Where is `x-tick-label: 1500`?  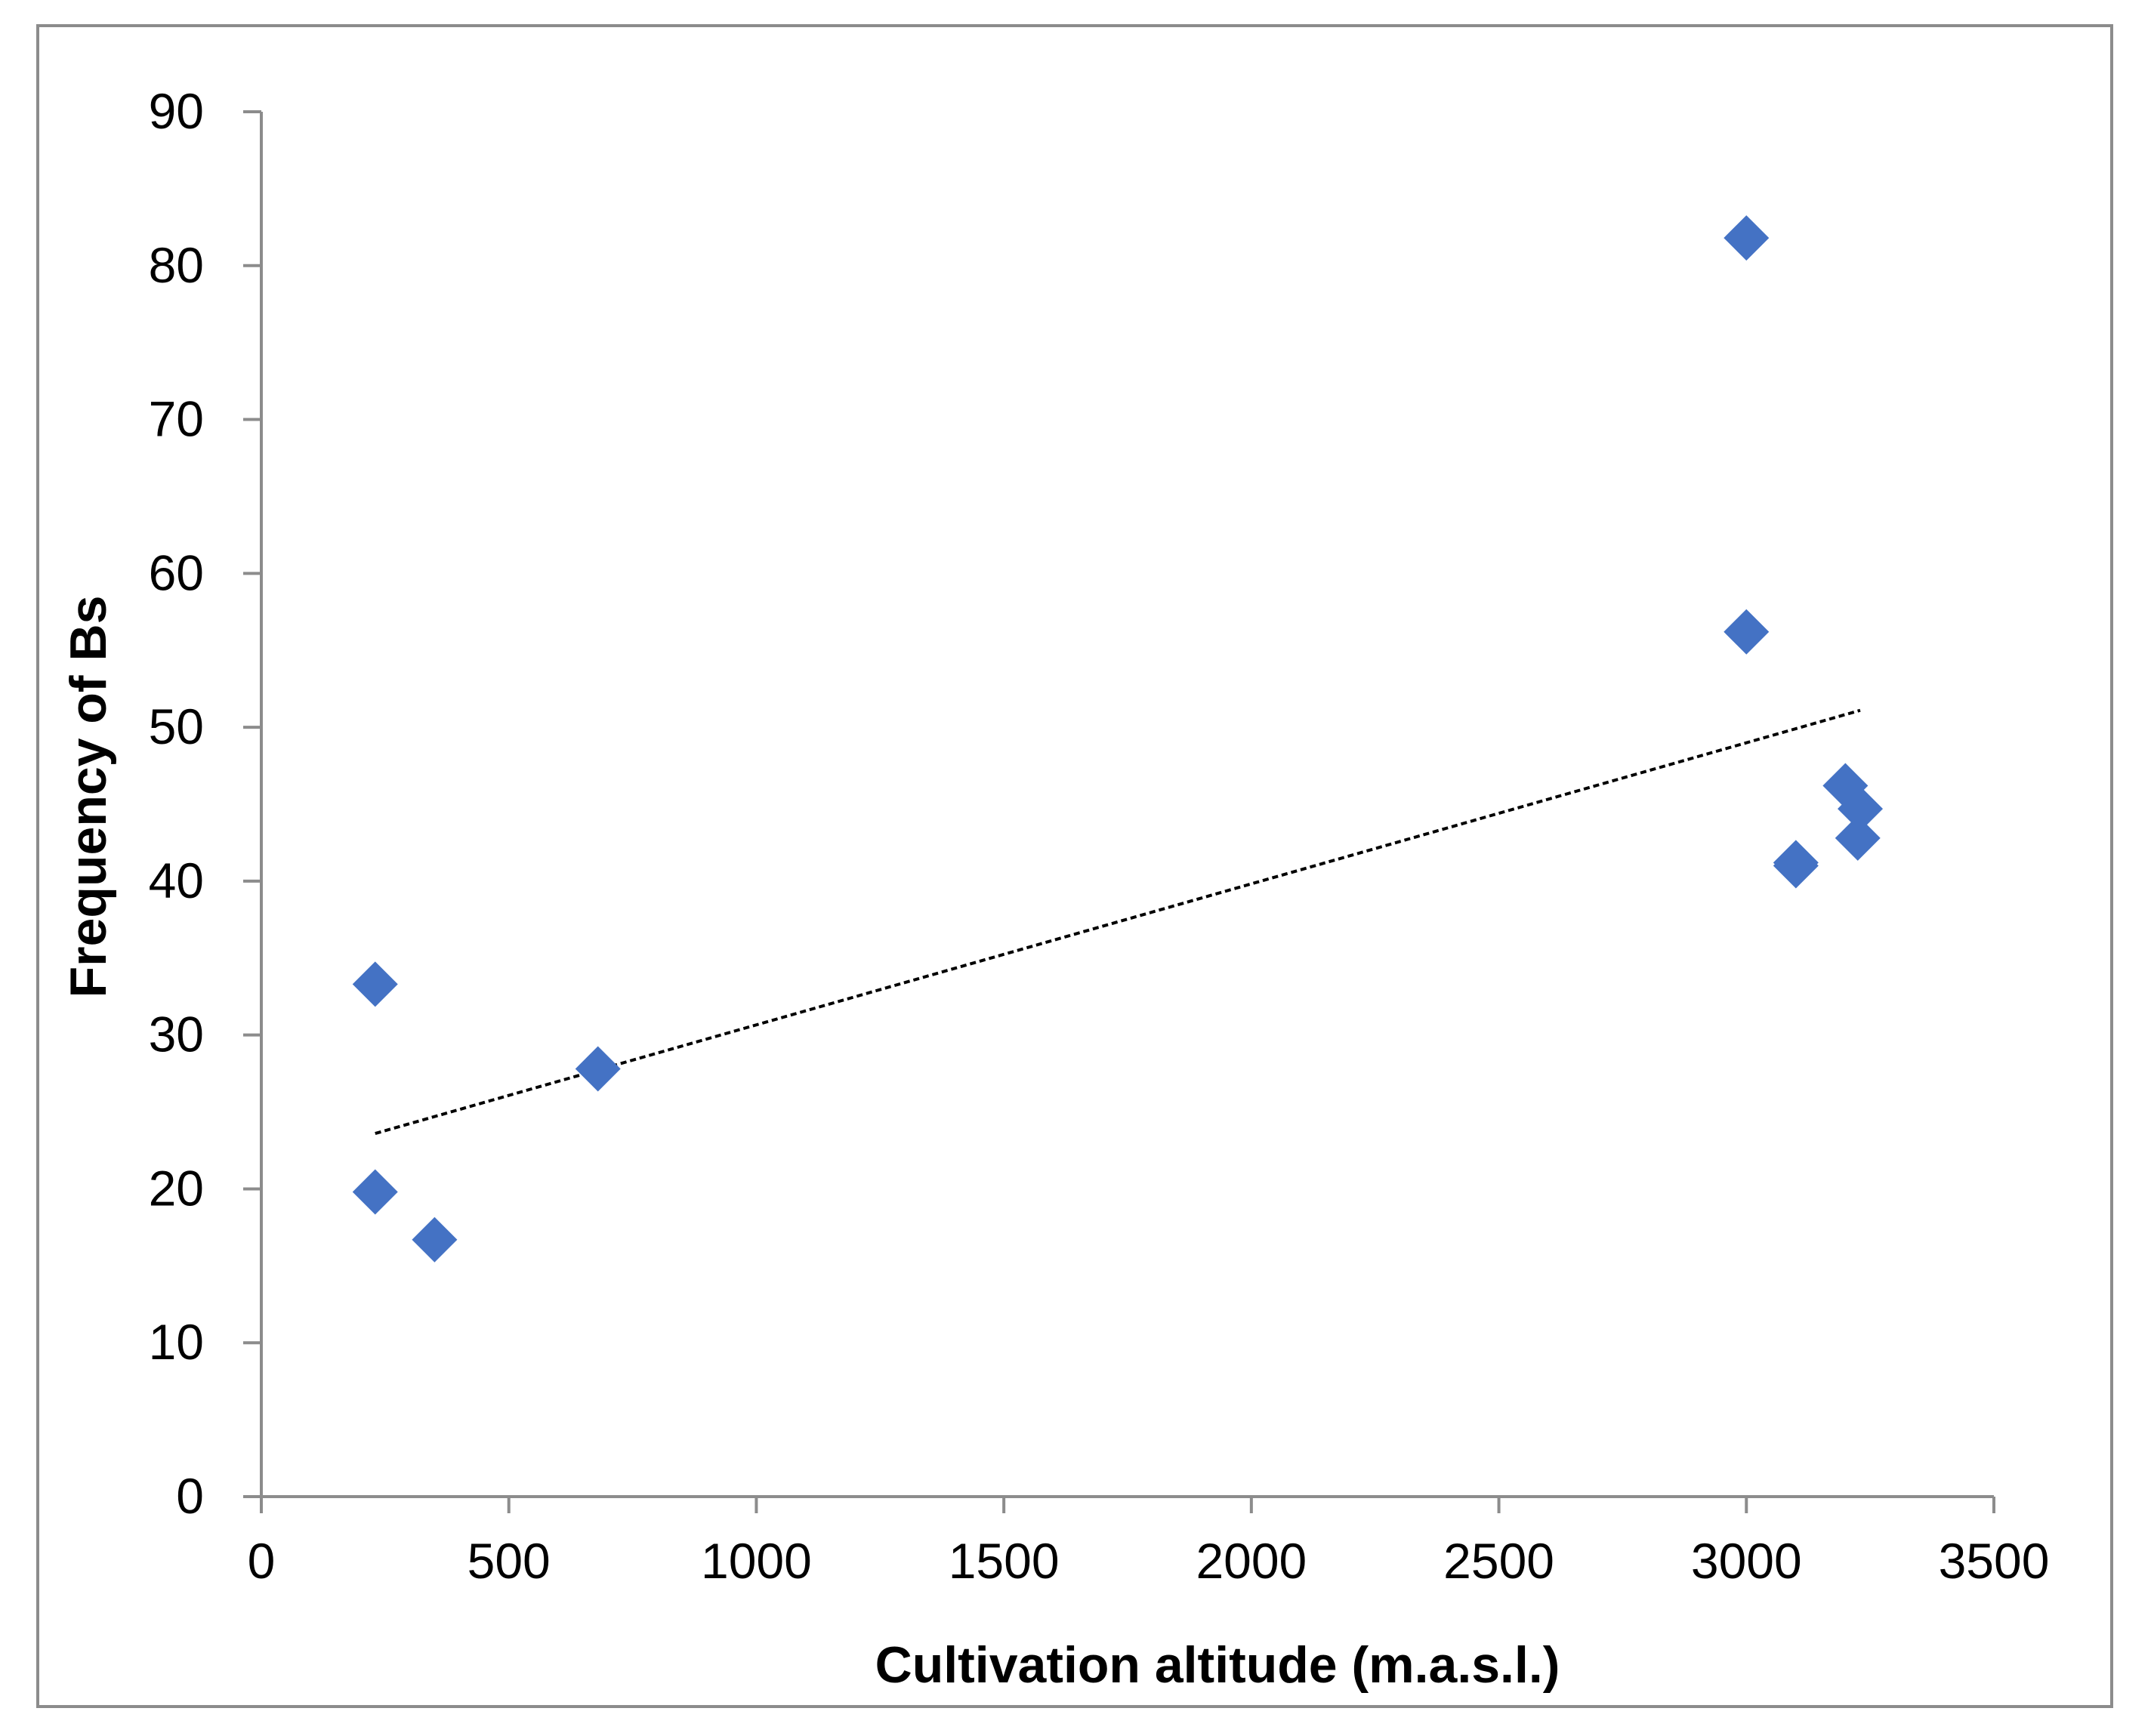 x-tick-label: 1500 is located at coordinates (1004, 1561).